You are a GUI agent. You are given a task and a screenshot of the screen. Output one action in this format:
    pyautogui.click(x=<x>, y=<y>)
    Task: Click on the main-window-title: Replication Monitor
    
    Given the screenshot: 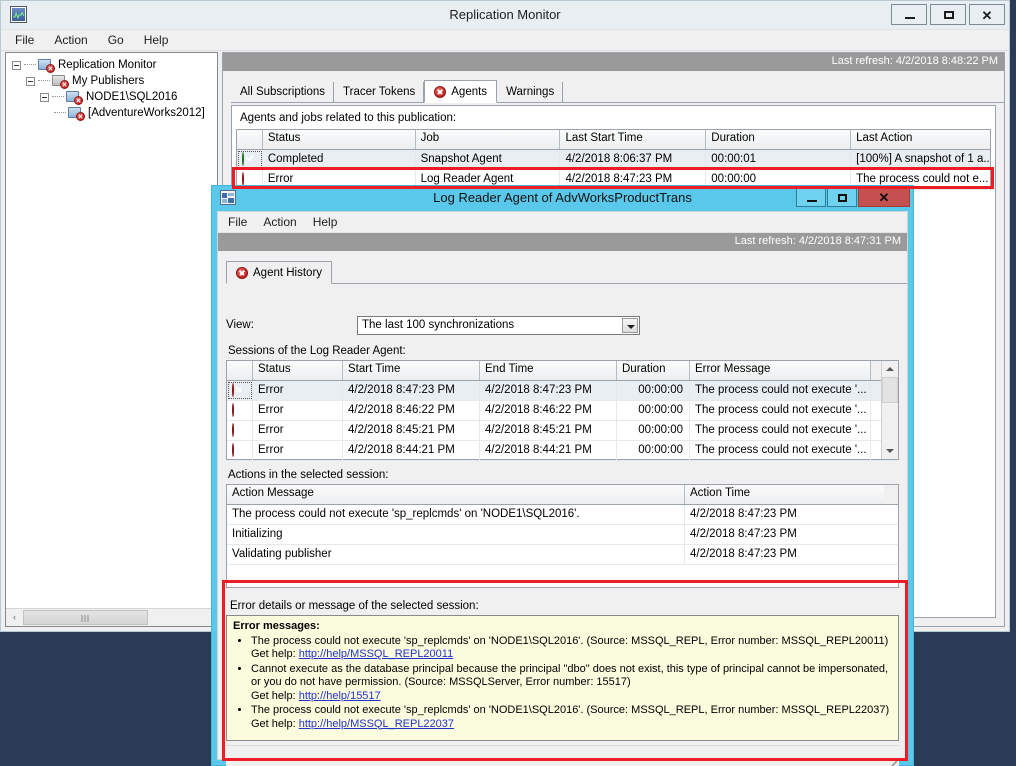 What is the action you would take?
    pyautogui.click(x=505, y=14)
    